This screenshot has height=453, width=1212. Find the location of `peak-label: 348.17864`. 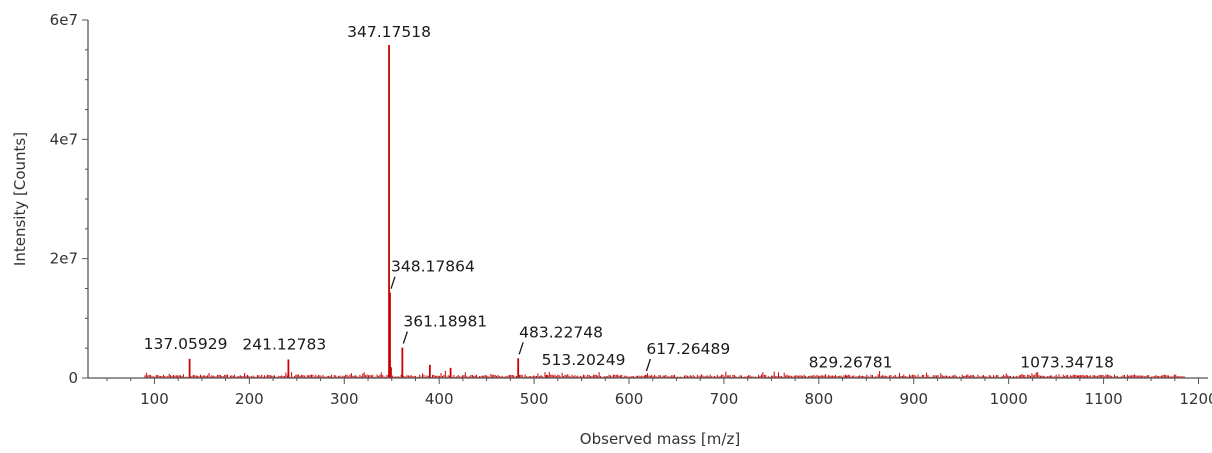

peak-label: 348.17864 is located at coordinates (433, 267).